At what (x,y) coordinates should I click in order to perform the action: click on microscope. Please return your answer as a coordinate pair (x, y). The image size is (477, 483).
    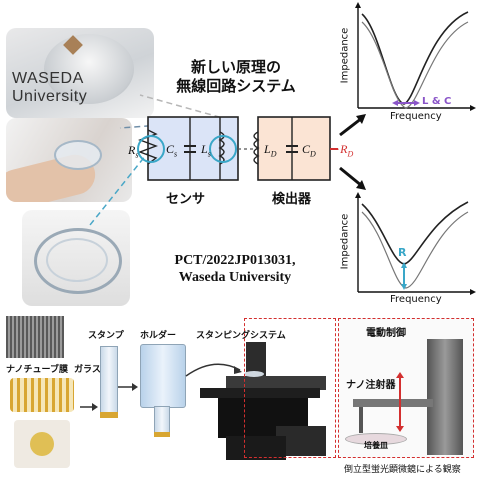
    Looking at the image, I should click on (263, 401).